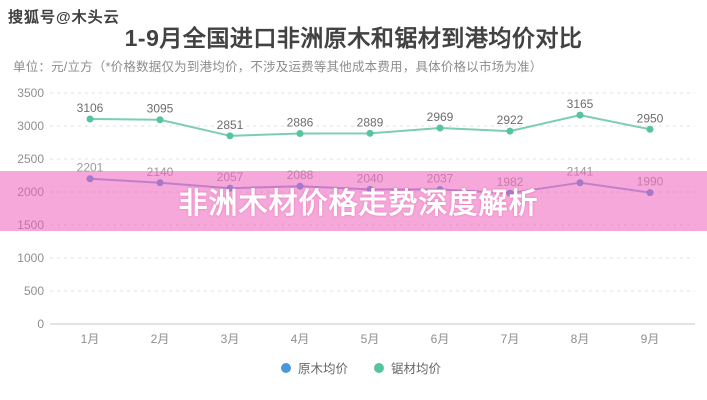 Image resolution: width=707 pixels, height=400 pixels. Describe the element at coordinates (370, 122) in the screenshot. I see `data-point-label: 2889` at that location.